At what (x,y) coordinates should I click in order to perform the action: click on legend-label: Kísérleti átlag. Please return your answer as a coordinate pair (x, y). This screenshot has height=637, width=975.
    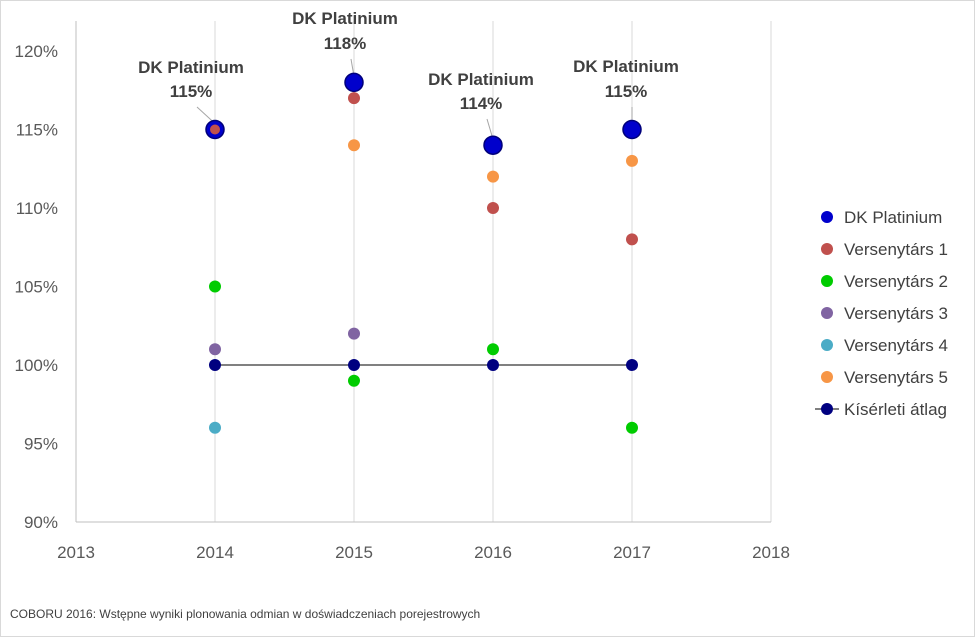
    Looking at the image, I should click on (895, 409).